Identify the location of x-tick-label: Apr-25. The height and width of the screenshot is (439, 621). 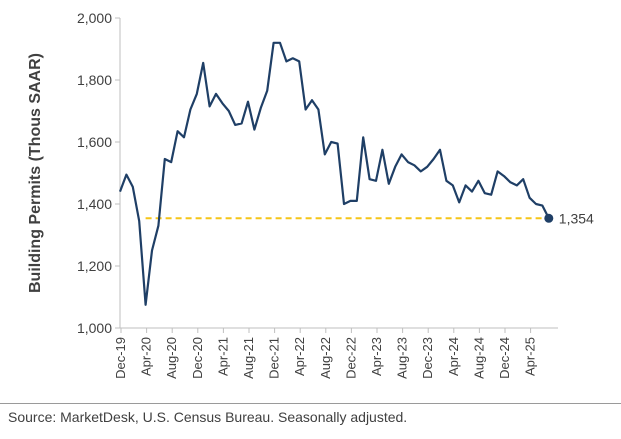
(530, 356).